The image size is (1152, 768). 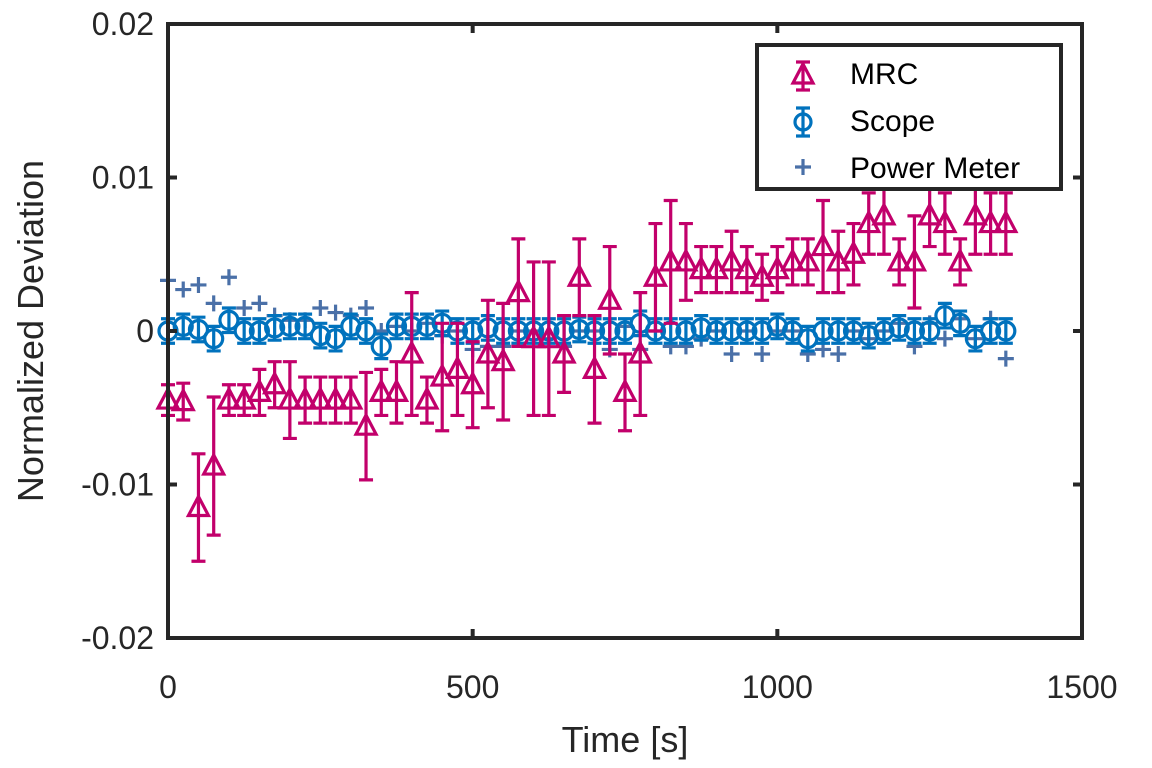 I want to click on legend-items, so click(x=803, y=117).